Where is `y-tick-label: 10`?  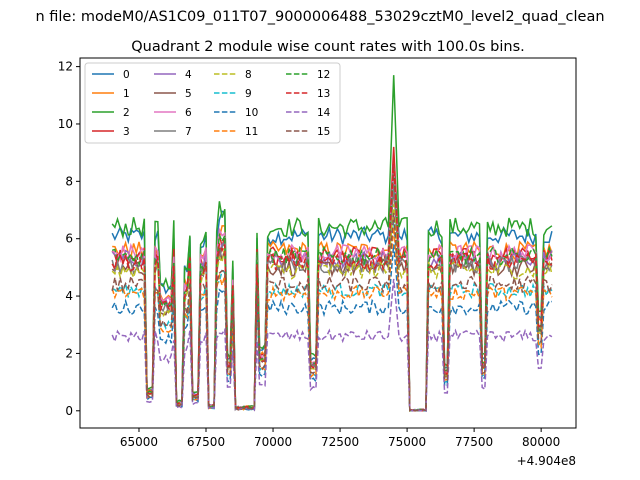
y-tick-label: 10 is located at coordinates (65, 124).